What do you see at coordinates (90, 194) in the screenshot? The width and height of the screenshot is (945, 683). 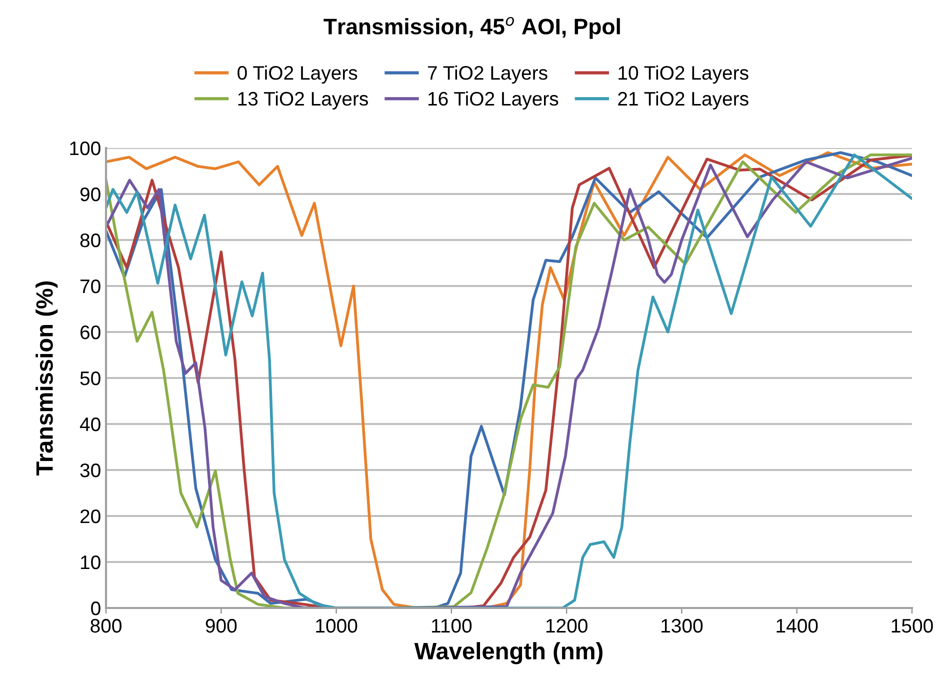 I see `y-tick-label: 90` at bounding box center [90, 194].